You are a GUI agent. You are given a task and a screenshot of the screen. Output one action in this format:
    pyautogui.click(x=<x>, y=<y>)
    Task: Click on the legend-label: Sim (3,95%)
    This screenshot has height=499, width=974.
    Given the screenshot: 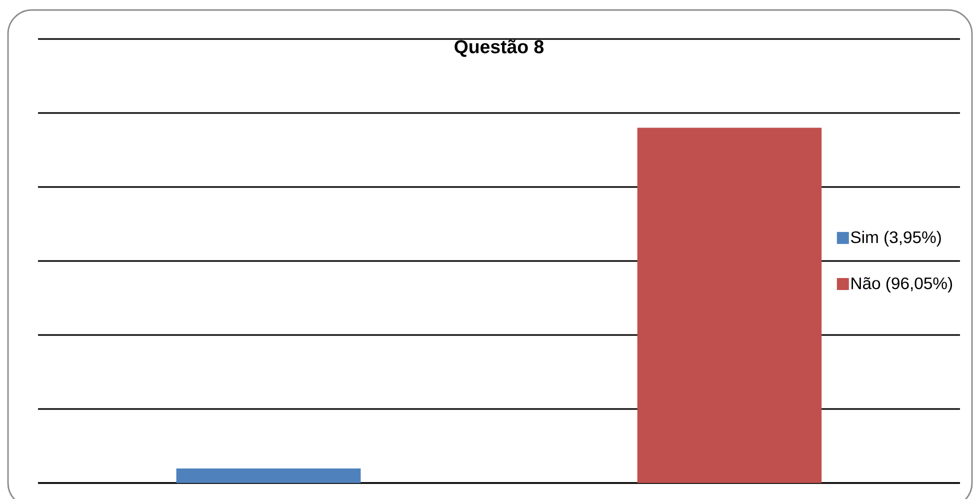 What is the action you would take?
    pyautogui.click(x=895, y=238)
    